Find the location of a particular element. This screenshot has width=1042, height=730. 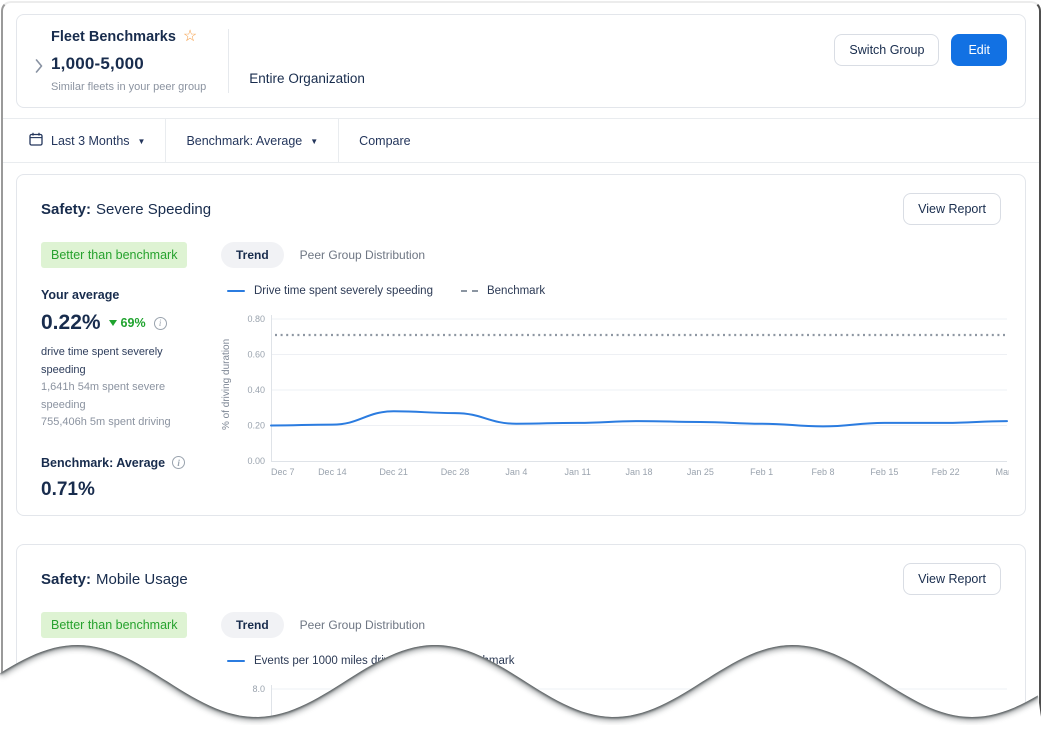

svg-text: Jan 18 is located at coordinates (638, 472).